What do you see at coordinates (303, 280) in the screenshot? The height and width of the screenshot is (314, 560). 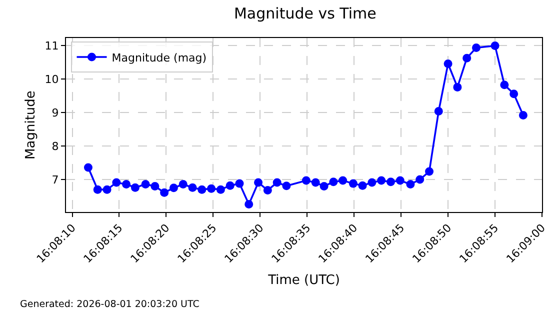 I see `x-axis-title: Time (UTC)` at bounding box center [303, 280].